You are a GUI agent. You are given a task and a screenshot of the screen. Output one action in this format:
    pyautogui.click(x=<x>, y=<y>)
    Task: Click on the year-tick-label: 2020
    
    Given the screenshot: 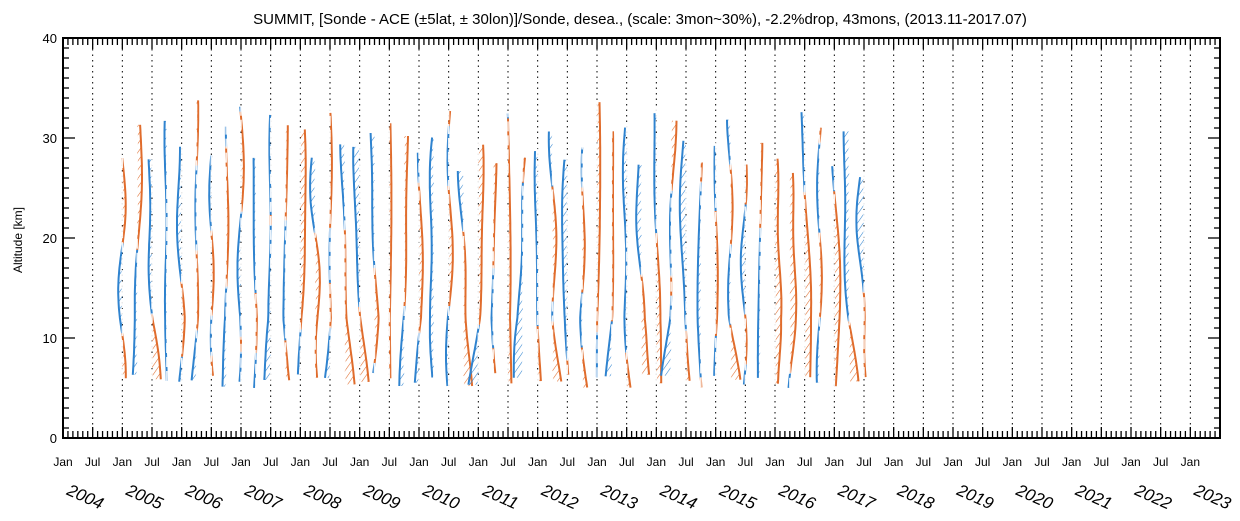 What is the action you would take?
    pyautogui.click(x=1035, y=496)
    